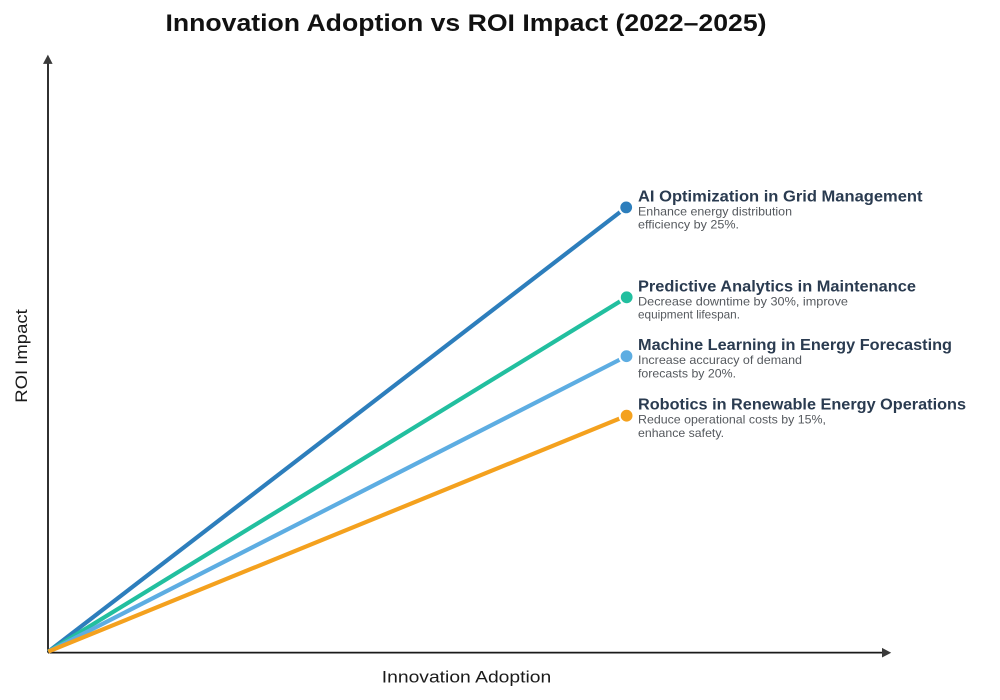  Describe the element at coordinates (681, 433) in the screenshot. I see `svg-text: enhance safety.` at that location.